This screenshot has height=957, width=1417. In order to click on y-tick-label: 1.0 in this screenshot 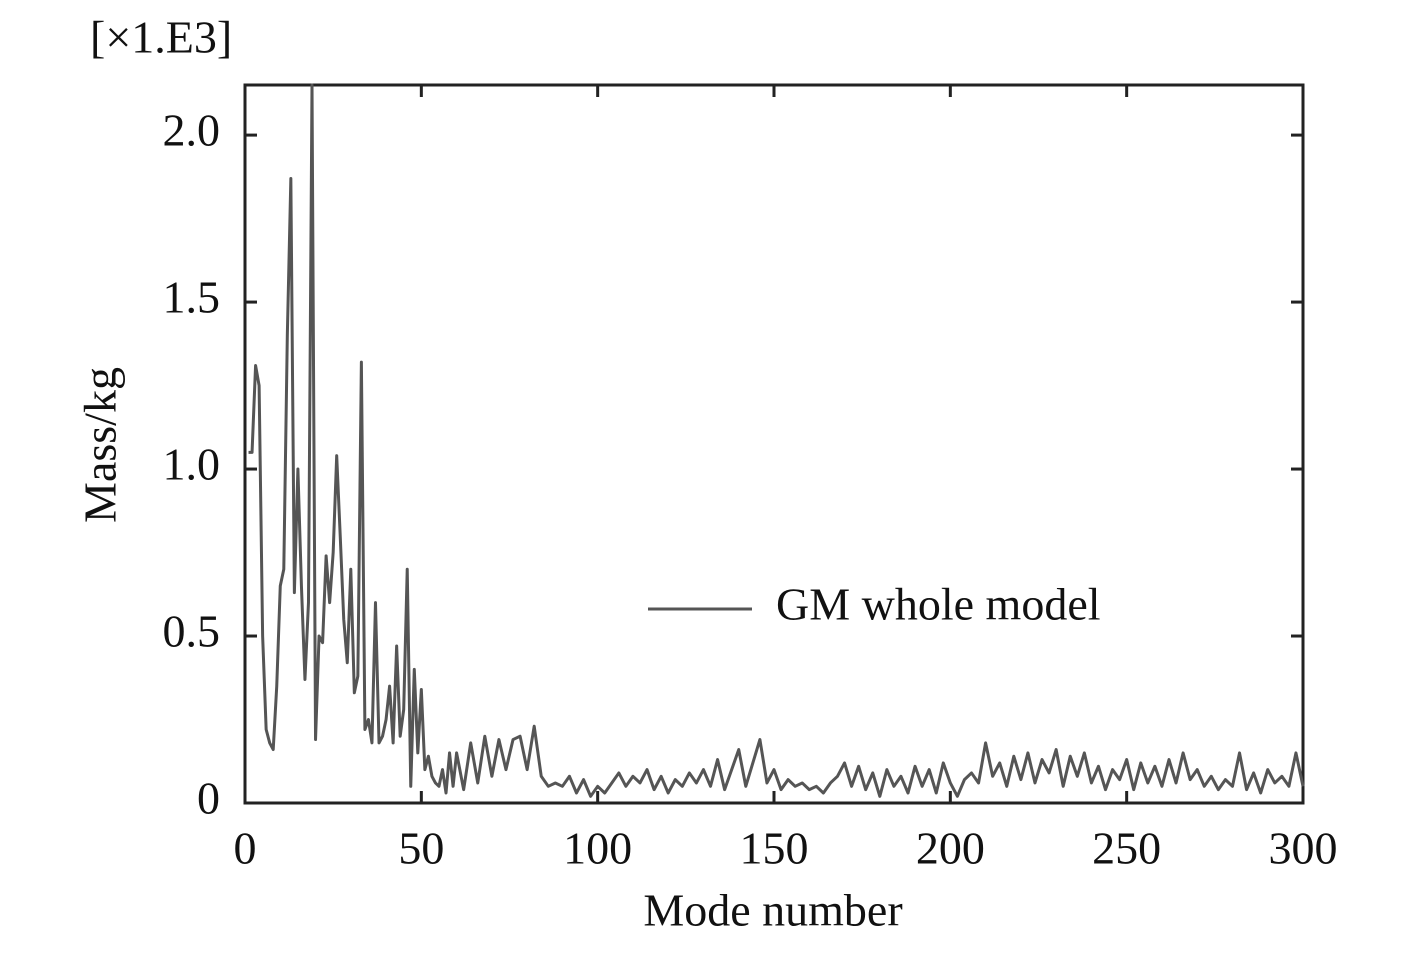, I will do `click(192, 464)`.